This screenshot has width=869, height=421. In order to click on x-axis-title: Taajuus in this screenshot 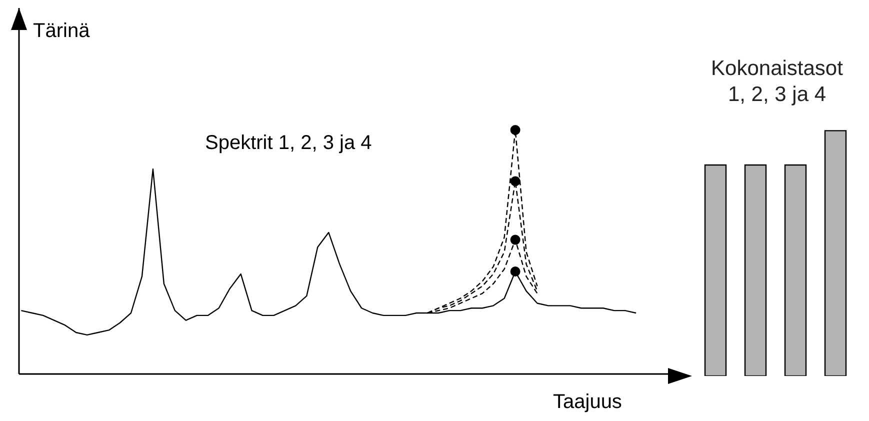, I will do `click(587, 402)`.